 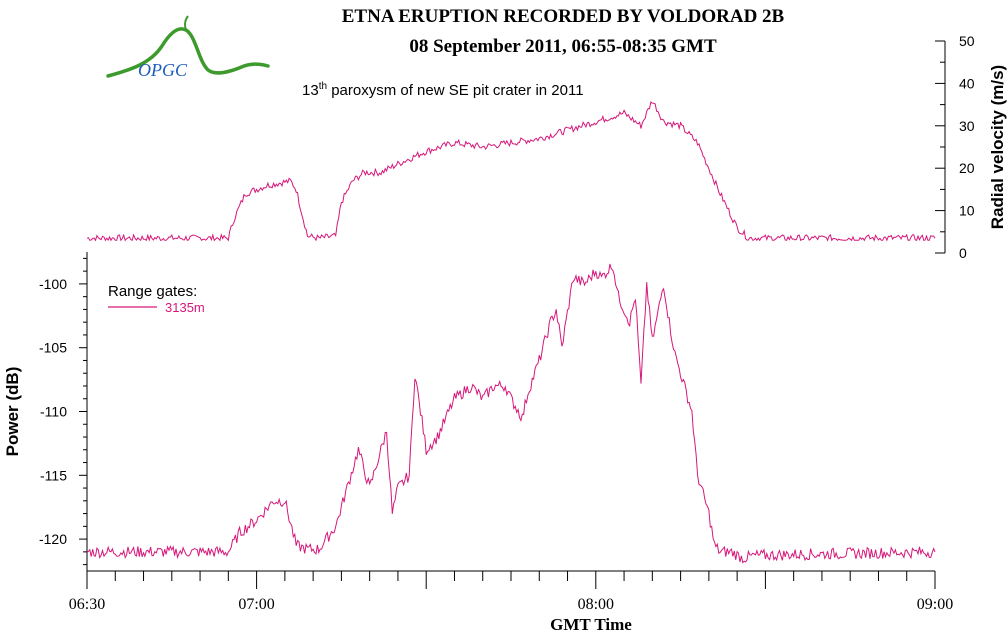 What do you see at coordinates (963, 253) in the screenshot?
I see `velocity-y-tick-label: 0` at bounding box center [963, 253].